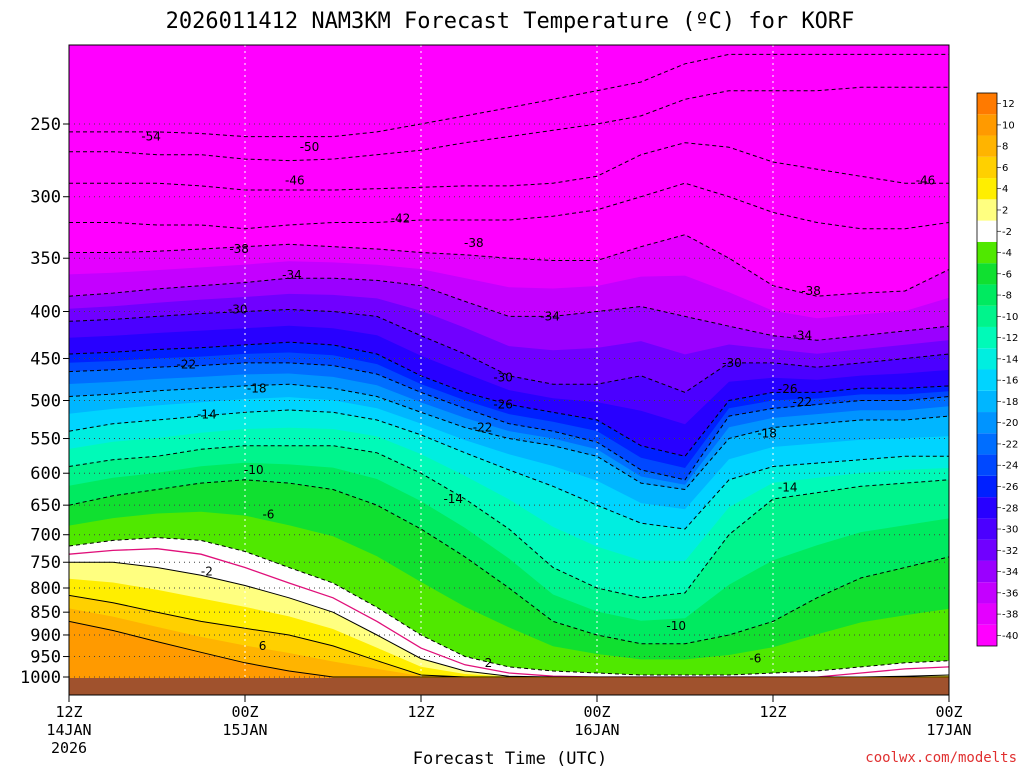  I want to click on y-tick-label: 600, so click(45, 474).